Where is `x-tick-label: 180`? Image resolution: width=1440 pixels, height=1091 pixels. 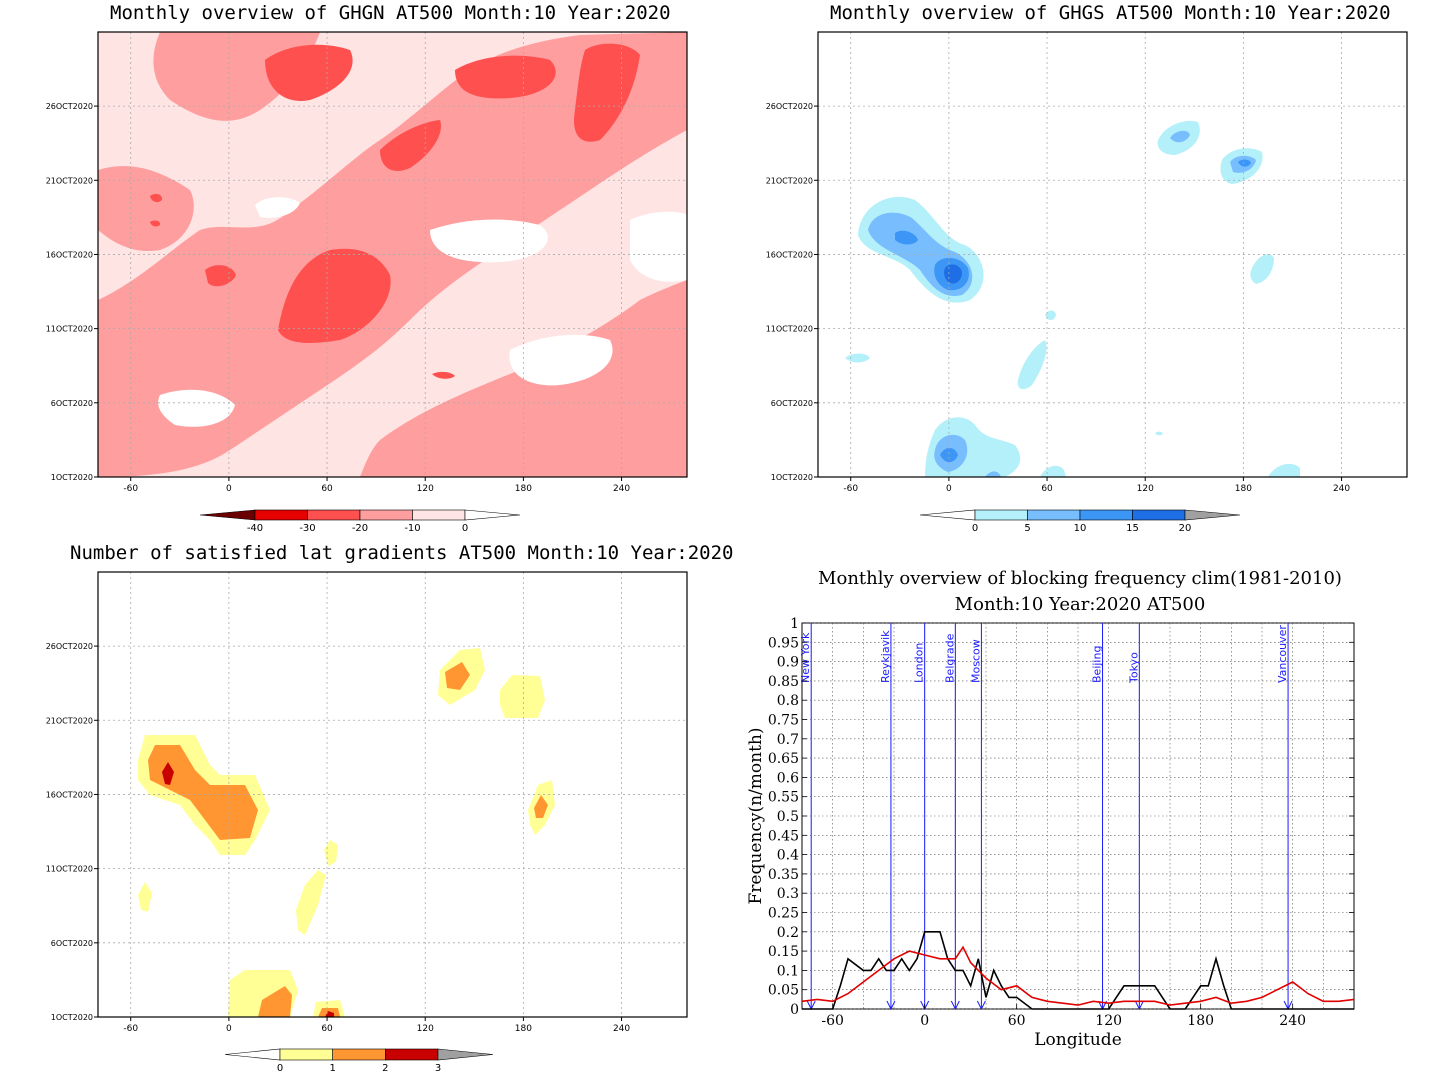
x-tick-label: 180 is located at coordinates (1243, 489).